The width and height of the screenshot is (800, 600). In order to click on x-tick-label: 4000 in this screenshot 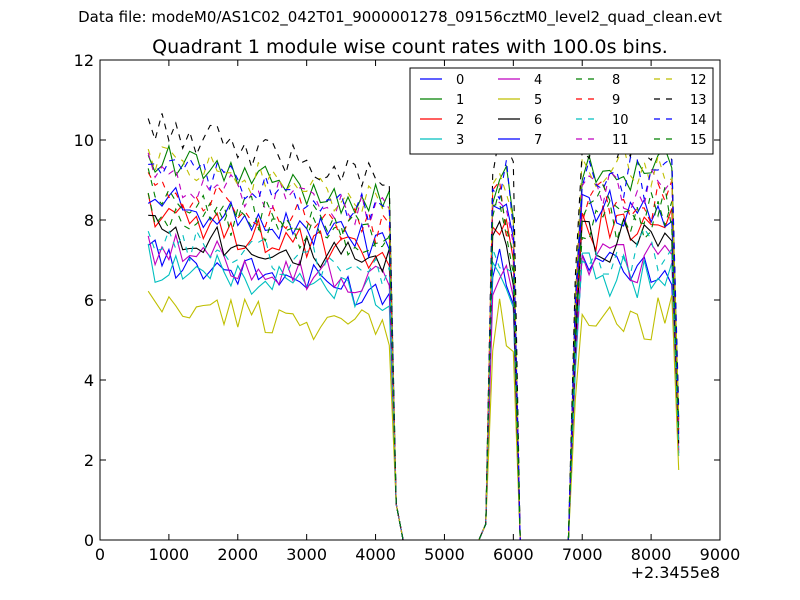, I will do `click(375, 554)`.